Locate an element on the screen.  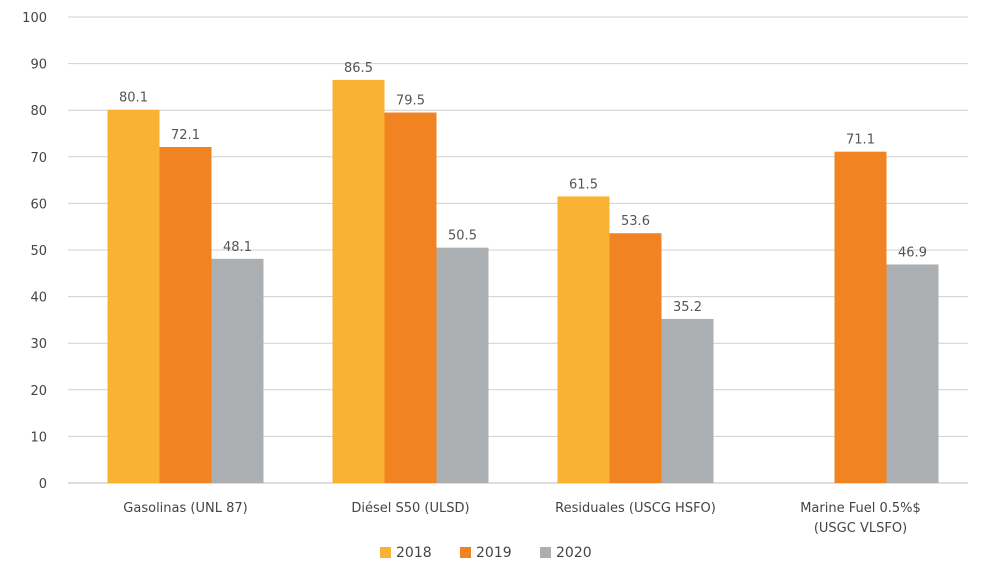
data-label: 61.5 is located at coordinates (583, 184).